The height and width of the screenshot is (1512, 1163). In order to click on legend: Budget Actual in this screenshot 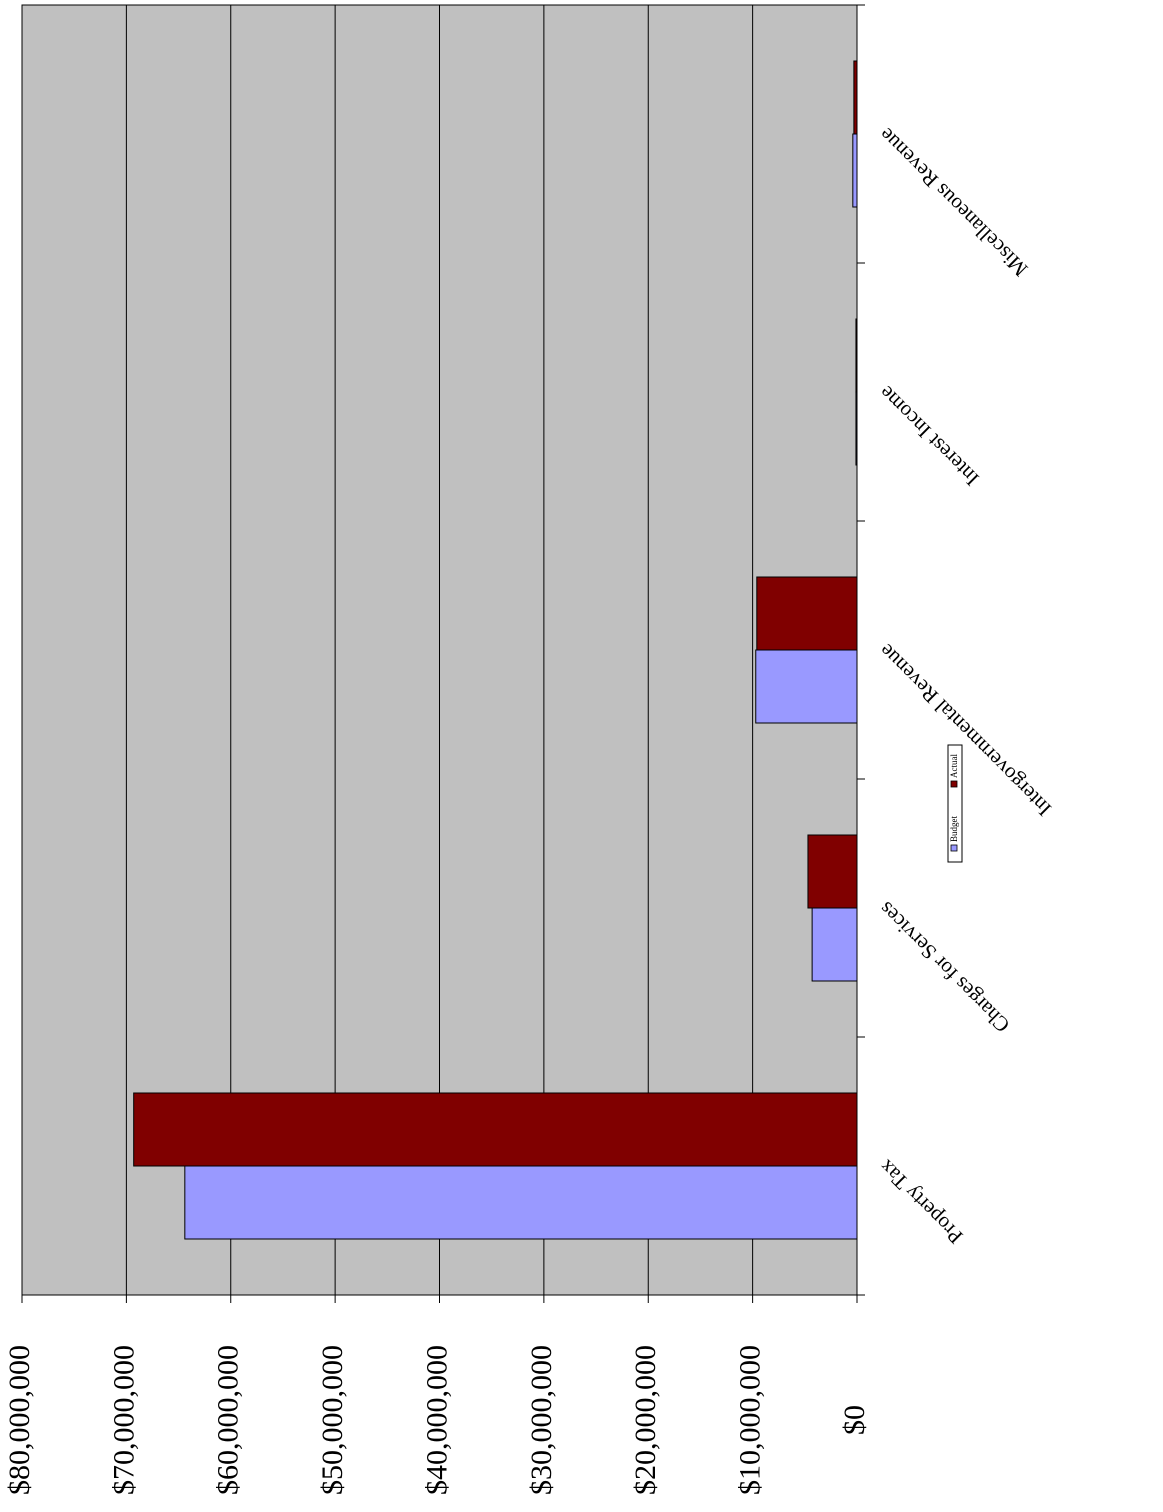, I will do `click(955, 803)`.